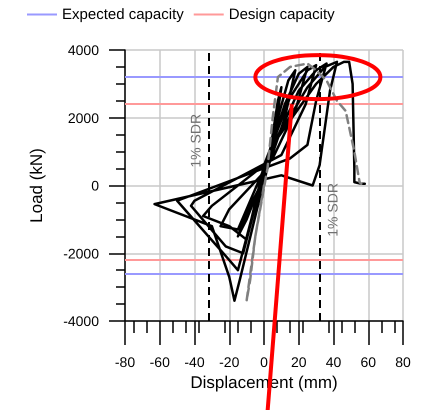 The image size is (423, 410). Describe the element at coordinates (36, 185) in the screenshot. I see `y-axis-title: Load (kN)` at that location.